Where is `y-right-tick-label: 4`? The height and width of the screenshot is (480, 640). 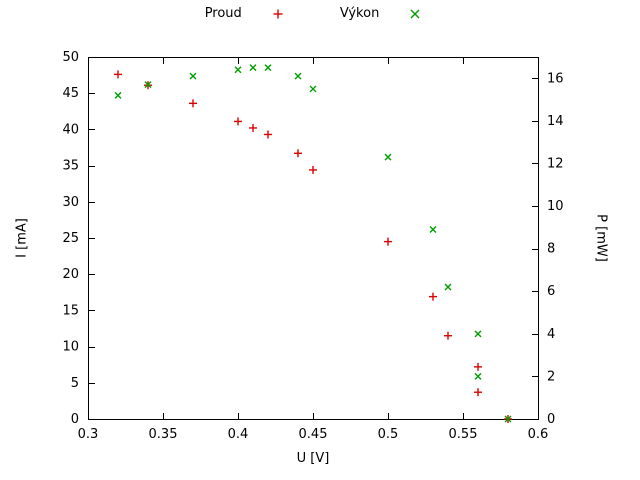
y-right-tick-label: 4 is located at coordinates (551, 334).